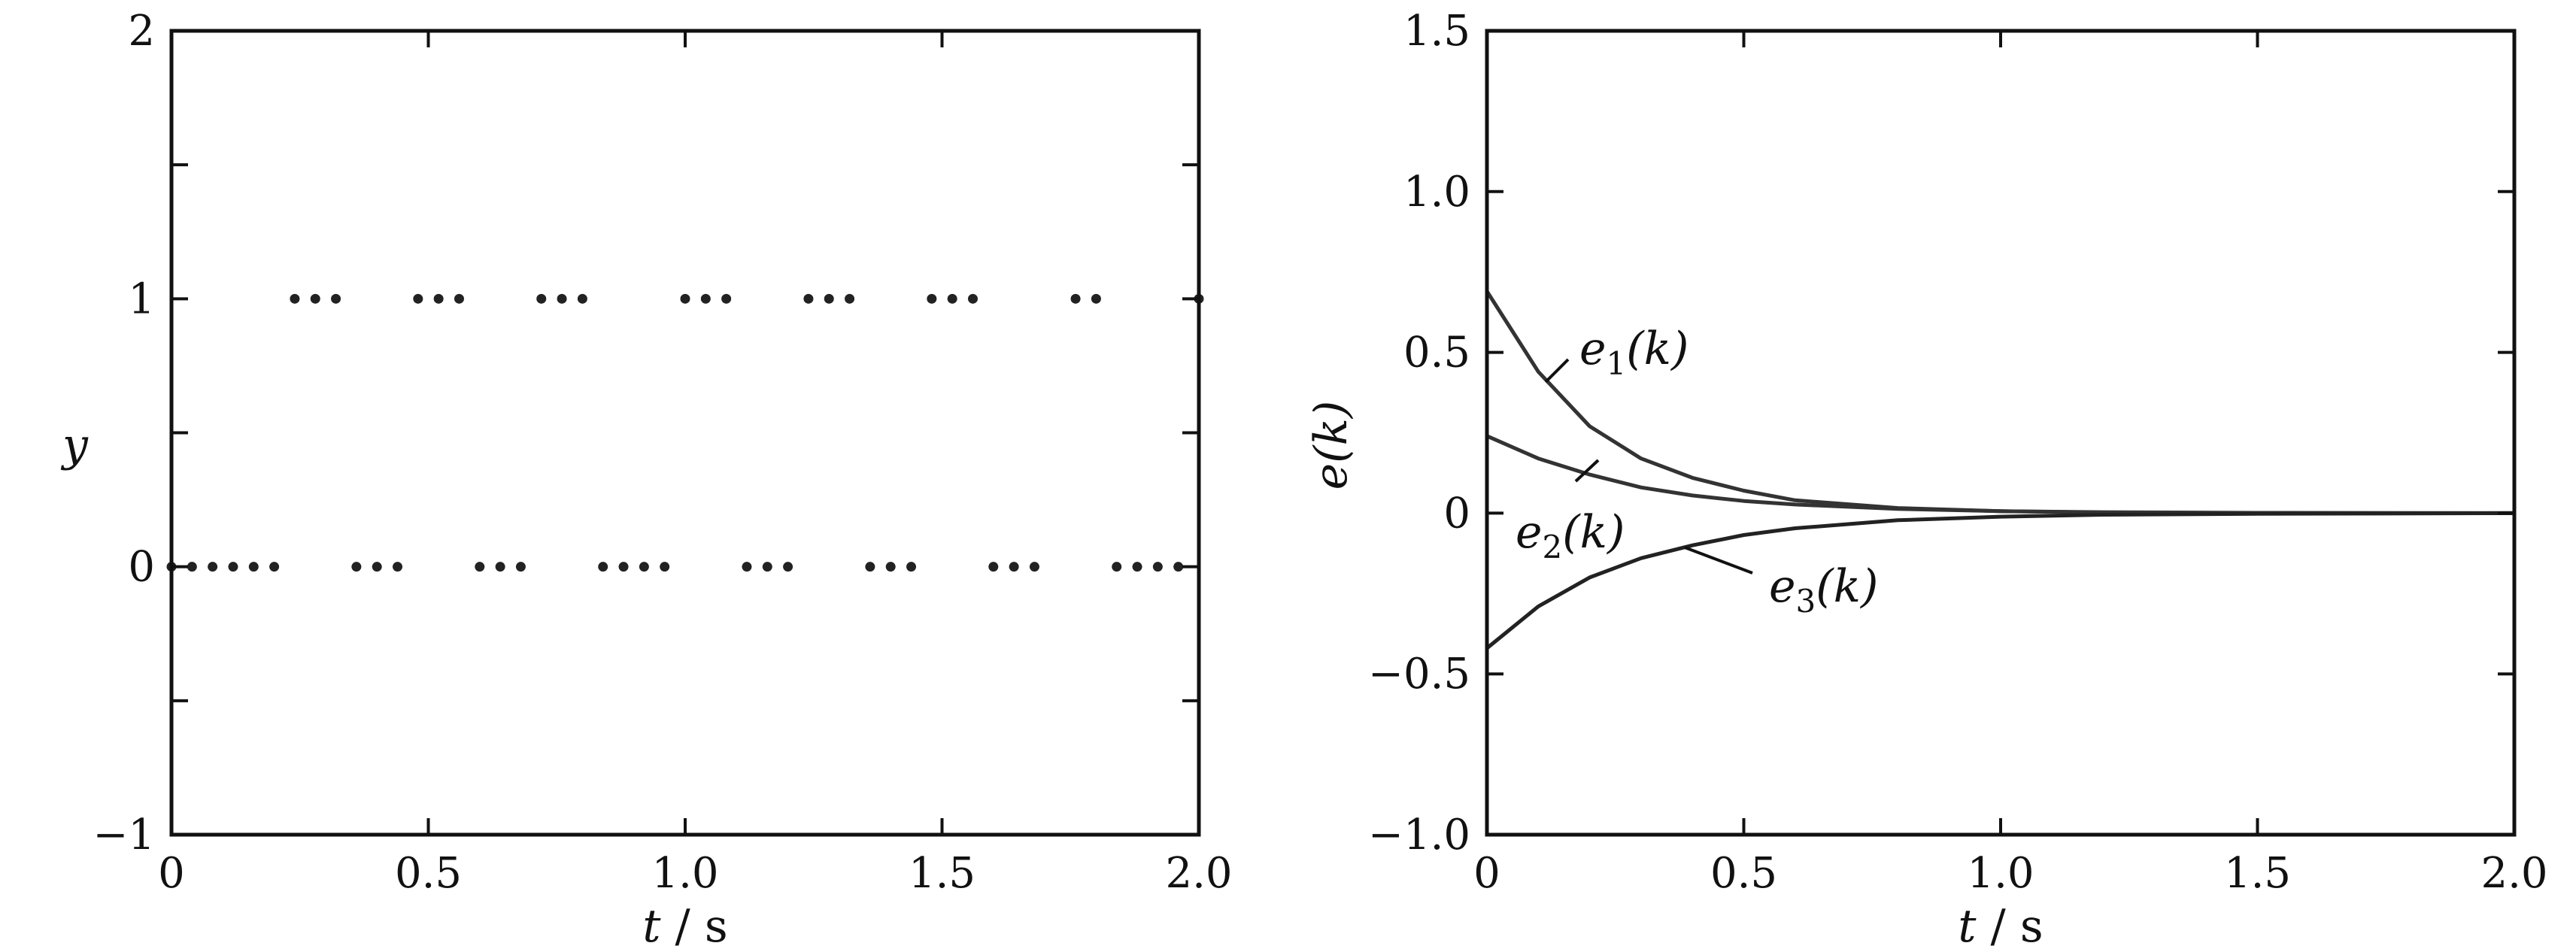  What do you see at coordinates (1486, 873) in the screenshot?
I see `c1-x-tick-label: 0` at bounding box center [1486, 873].